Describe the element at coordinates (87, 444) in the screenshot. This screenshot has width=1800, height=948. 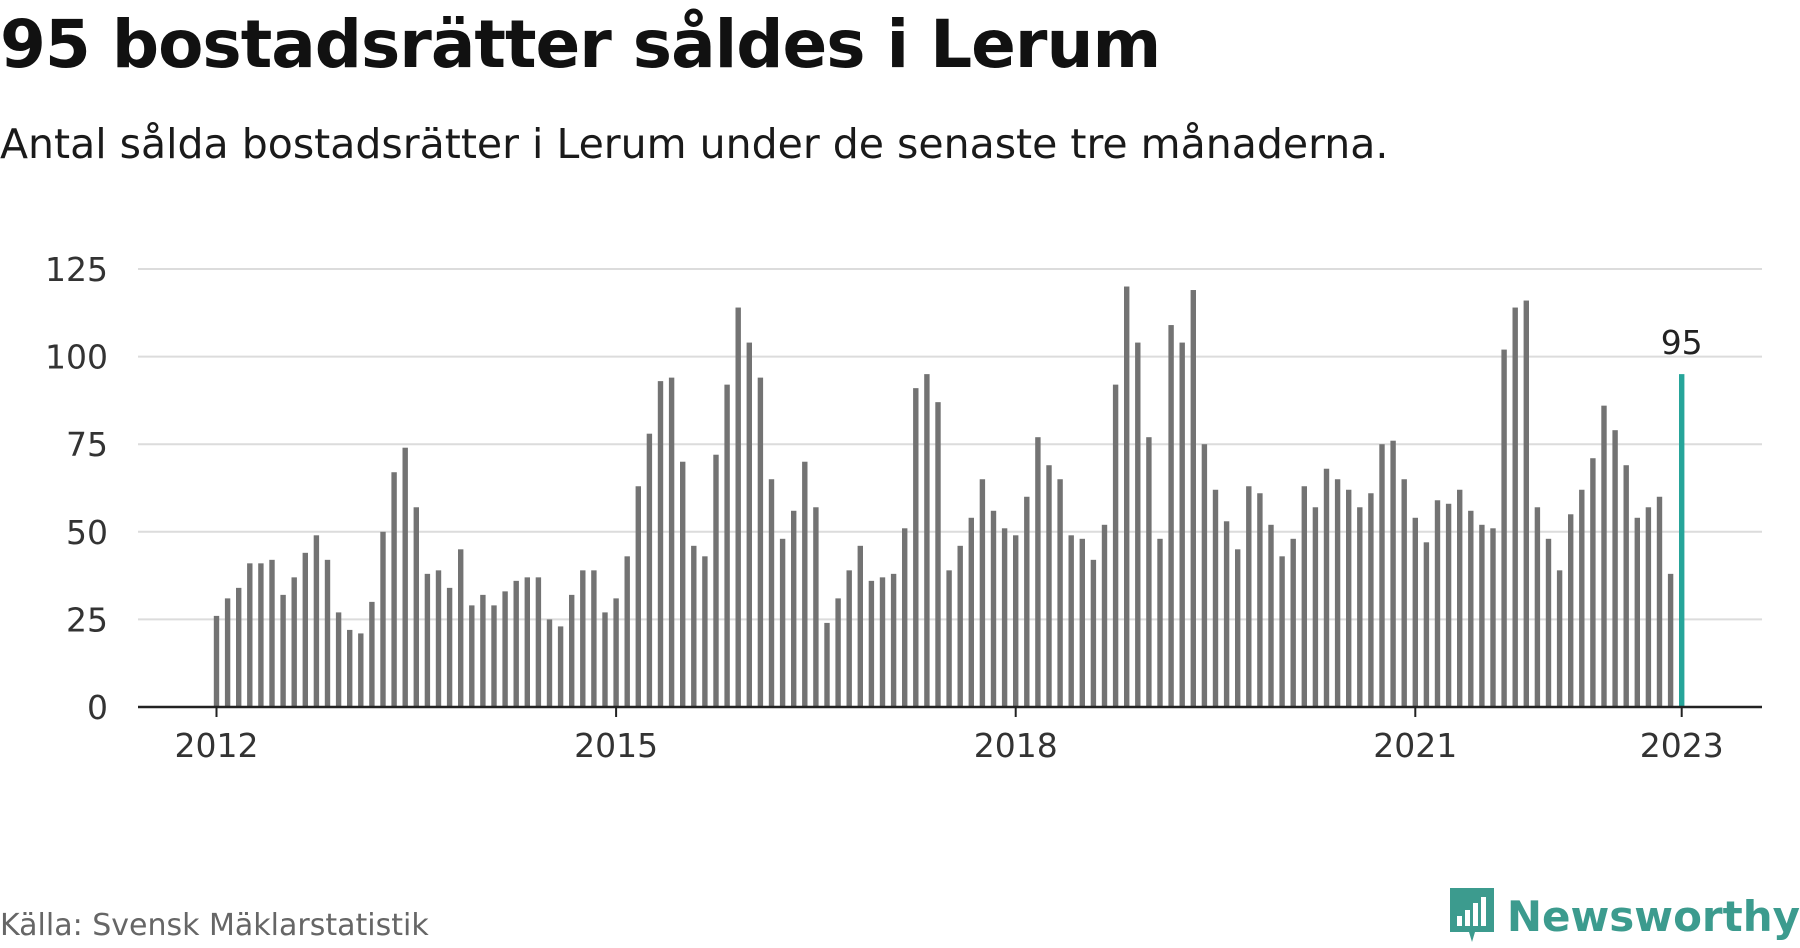
I see `y-tick-label: 75` at that location.